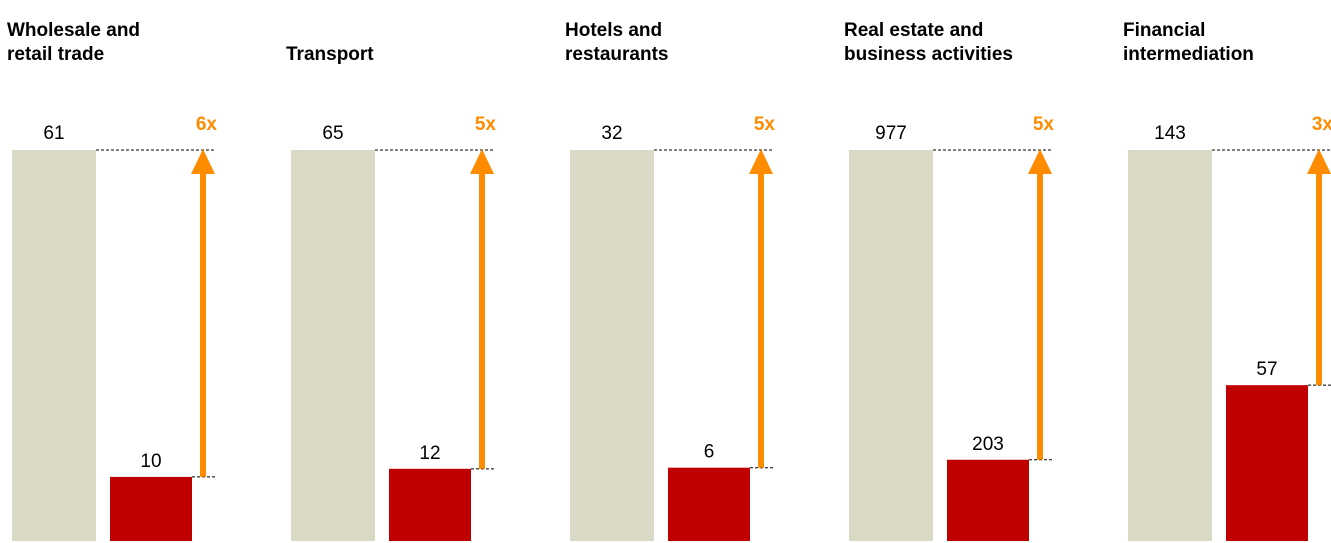  I want to click on baseline-value-label: 977, so click(891, 133).